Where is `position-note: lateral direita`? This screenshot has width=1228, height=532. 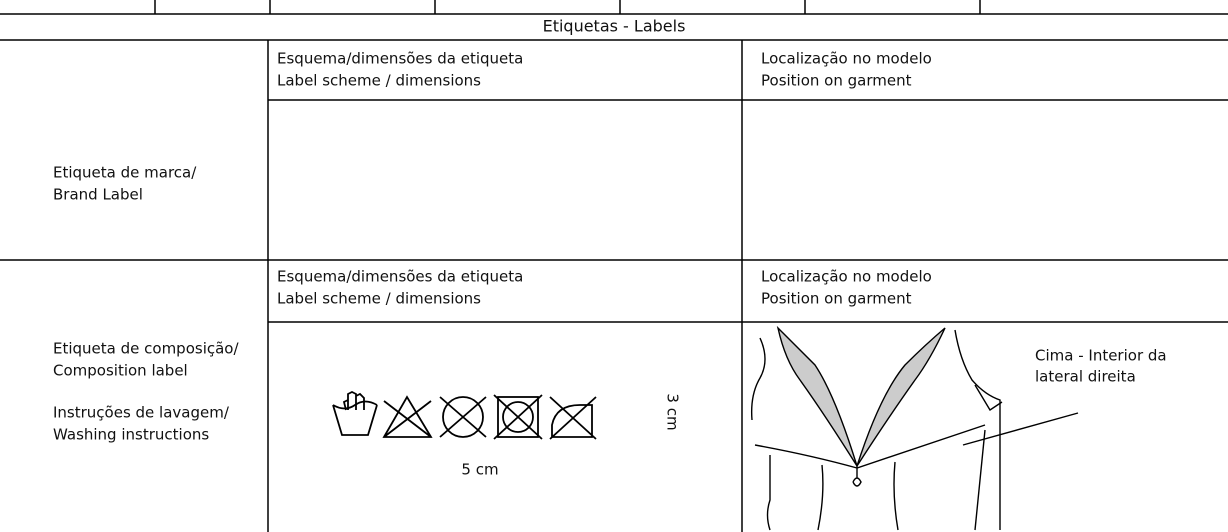 position-note: lateral direita is located at coordinates (1085, 377).